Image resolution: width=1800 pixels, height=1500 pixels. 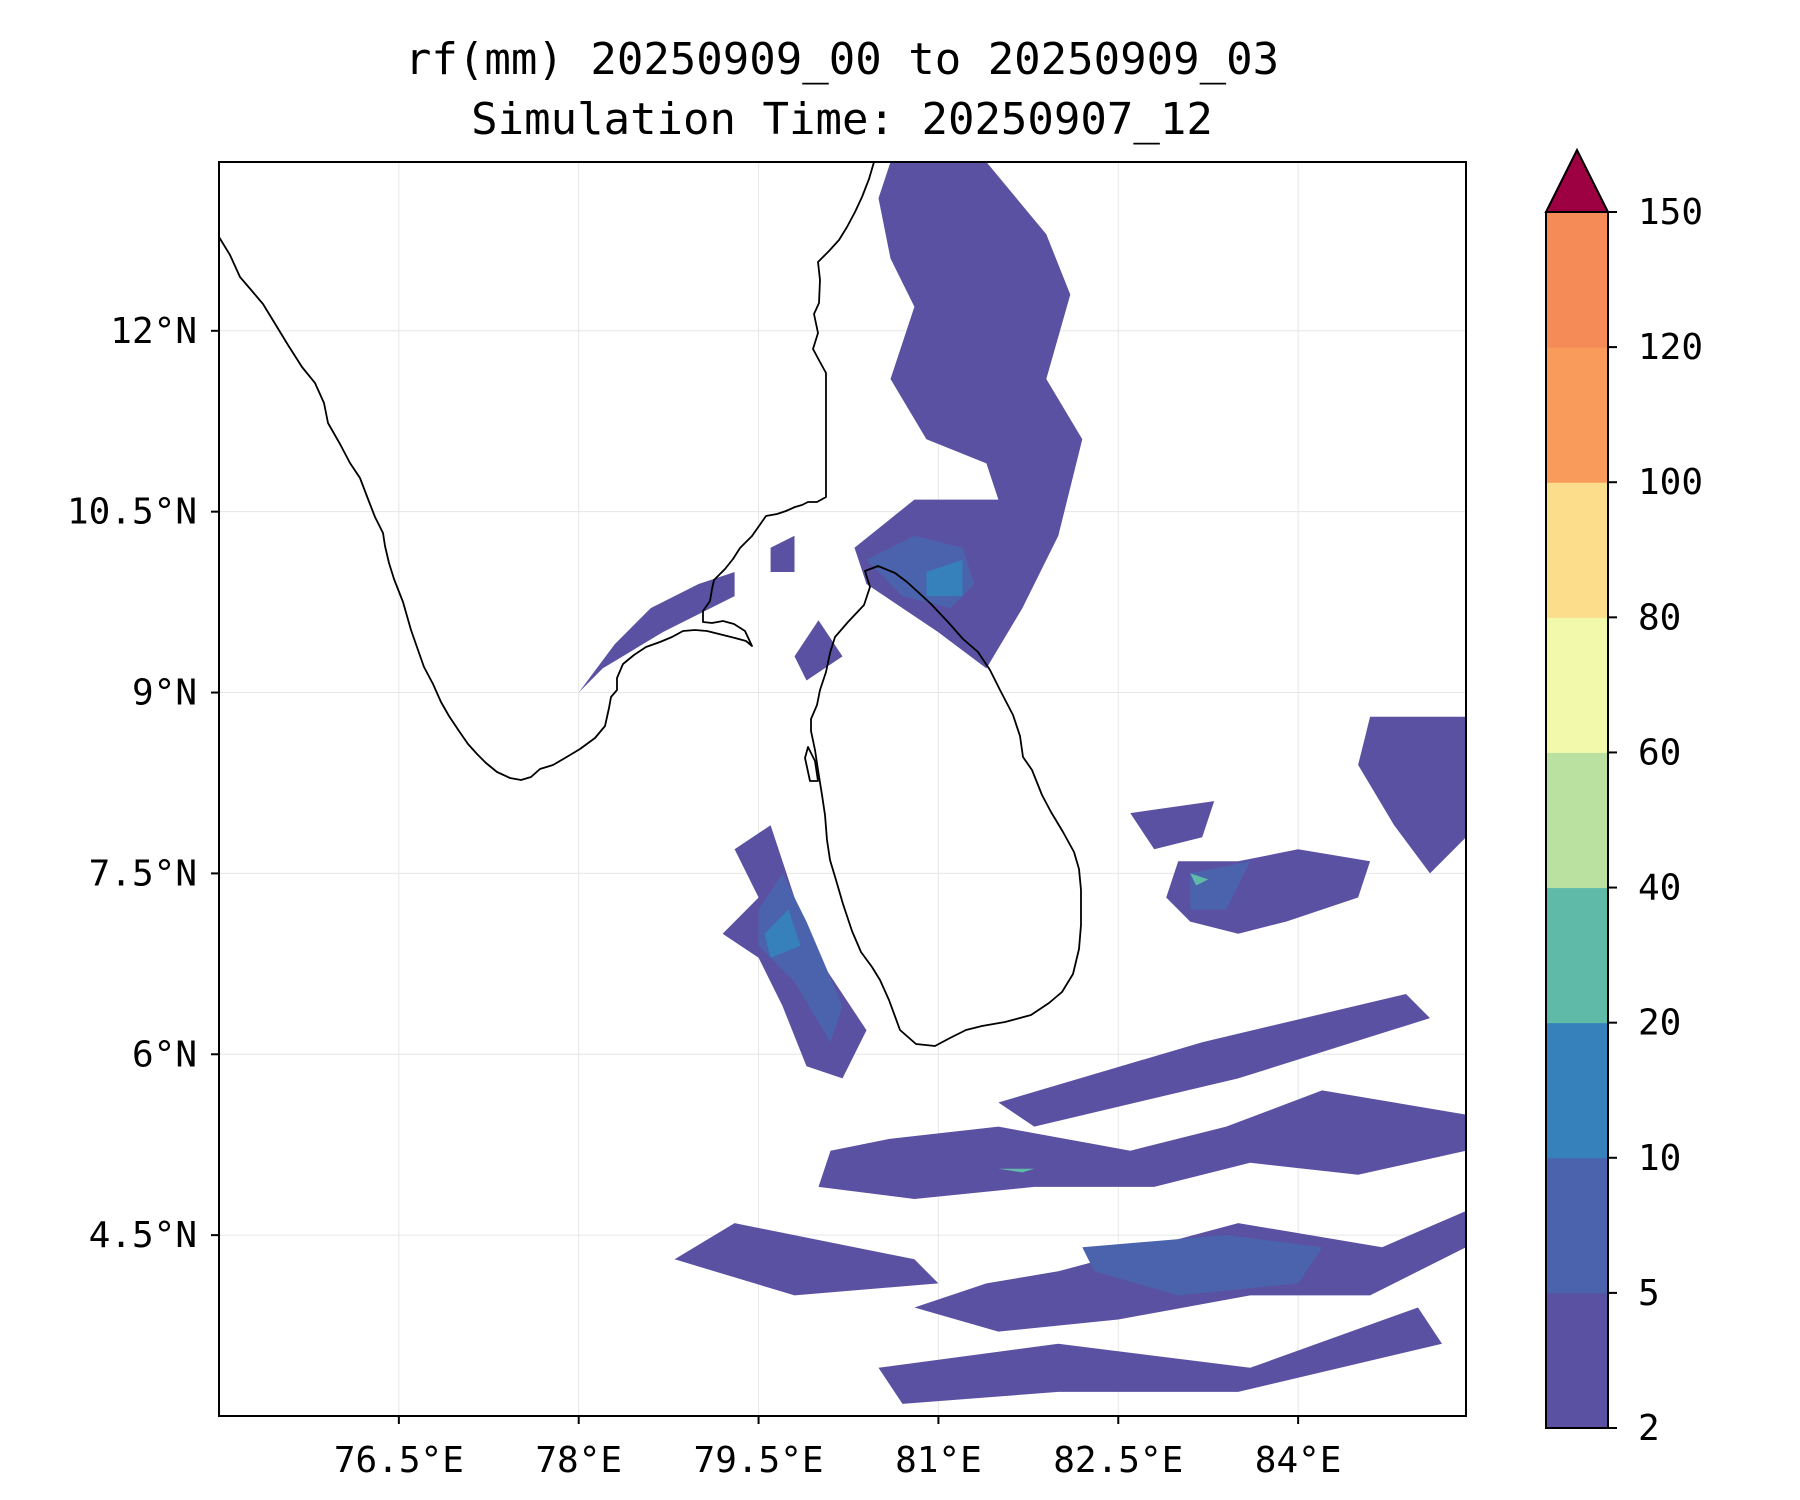 What do you see at coordinates (1659, 888) in the screenshot?
I see `colorbar-tick-label: 40` at bounding box center [1659, 888].